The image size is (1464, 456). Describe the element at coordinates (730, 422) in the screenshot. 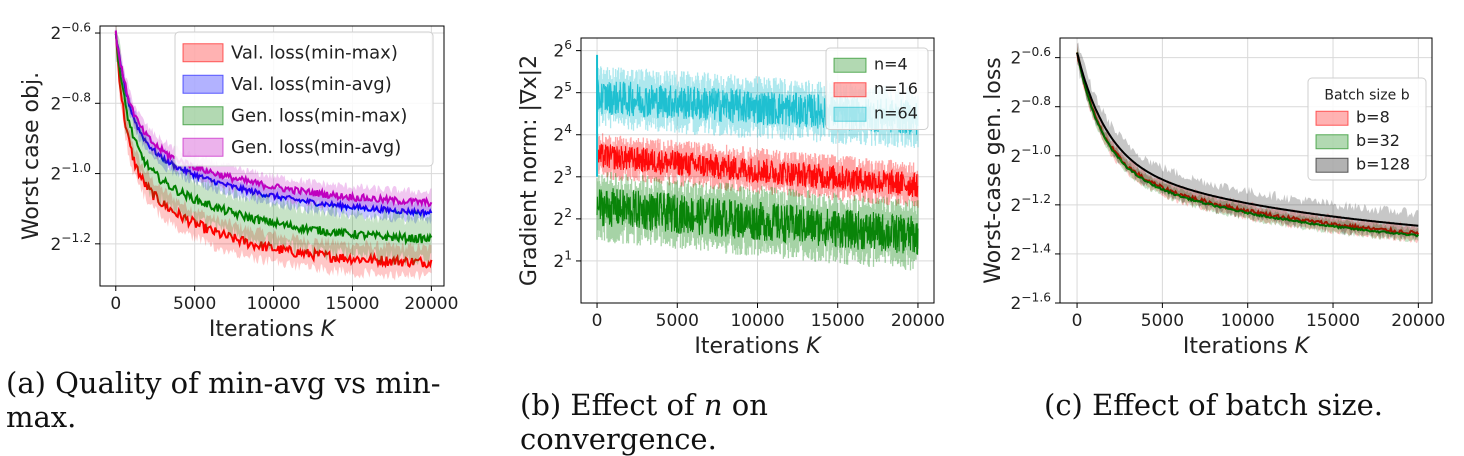

I see `caption-b: (b) Effect of n on convergence.` at that location.